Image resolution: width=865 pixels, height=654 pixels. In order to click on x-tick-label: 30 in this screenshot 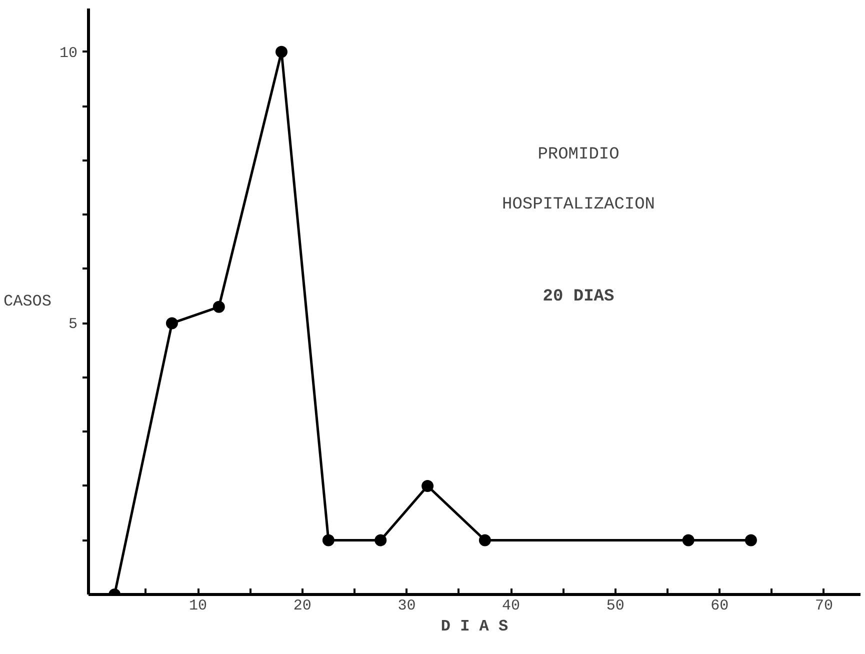, I will do `click(407, 606)`.